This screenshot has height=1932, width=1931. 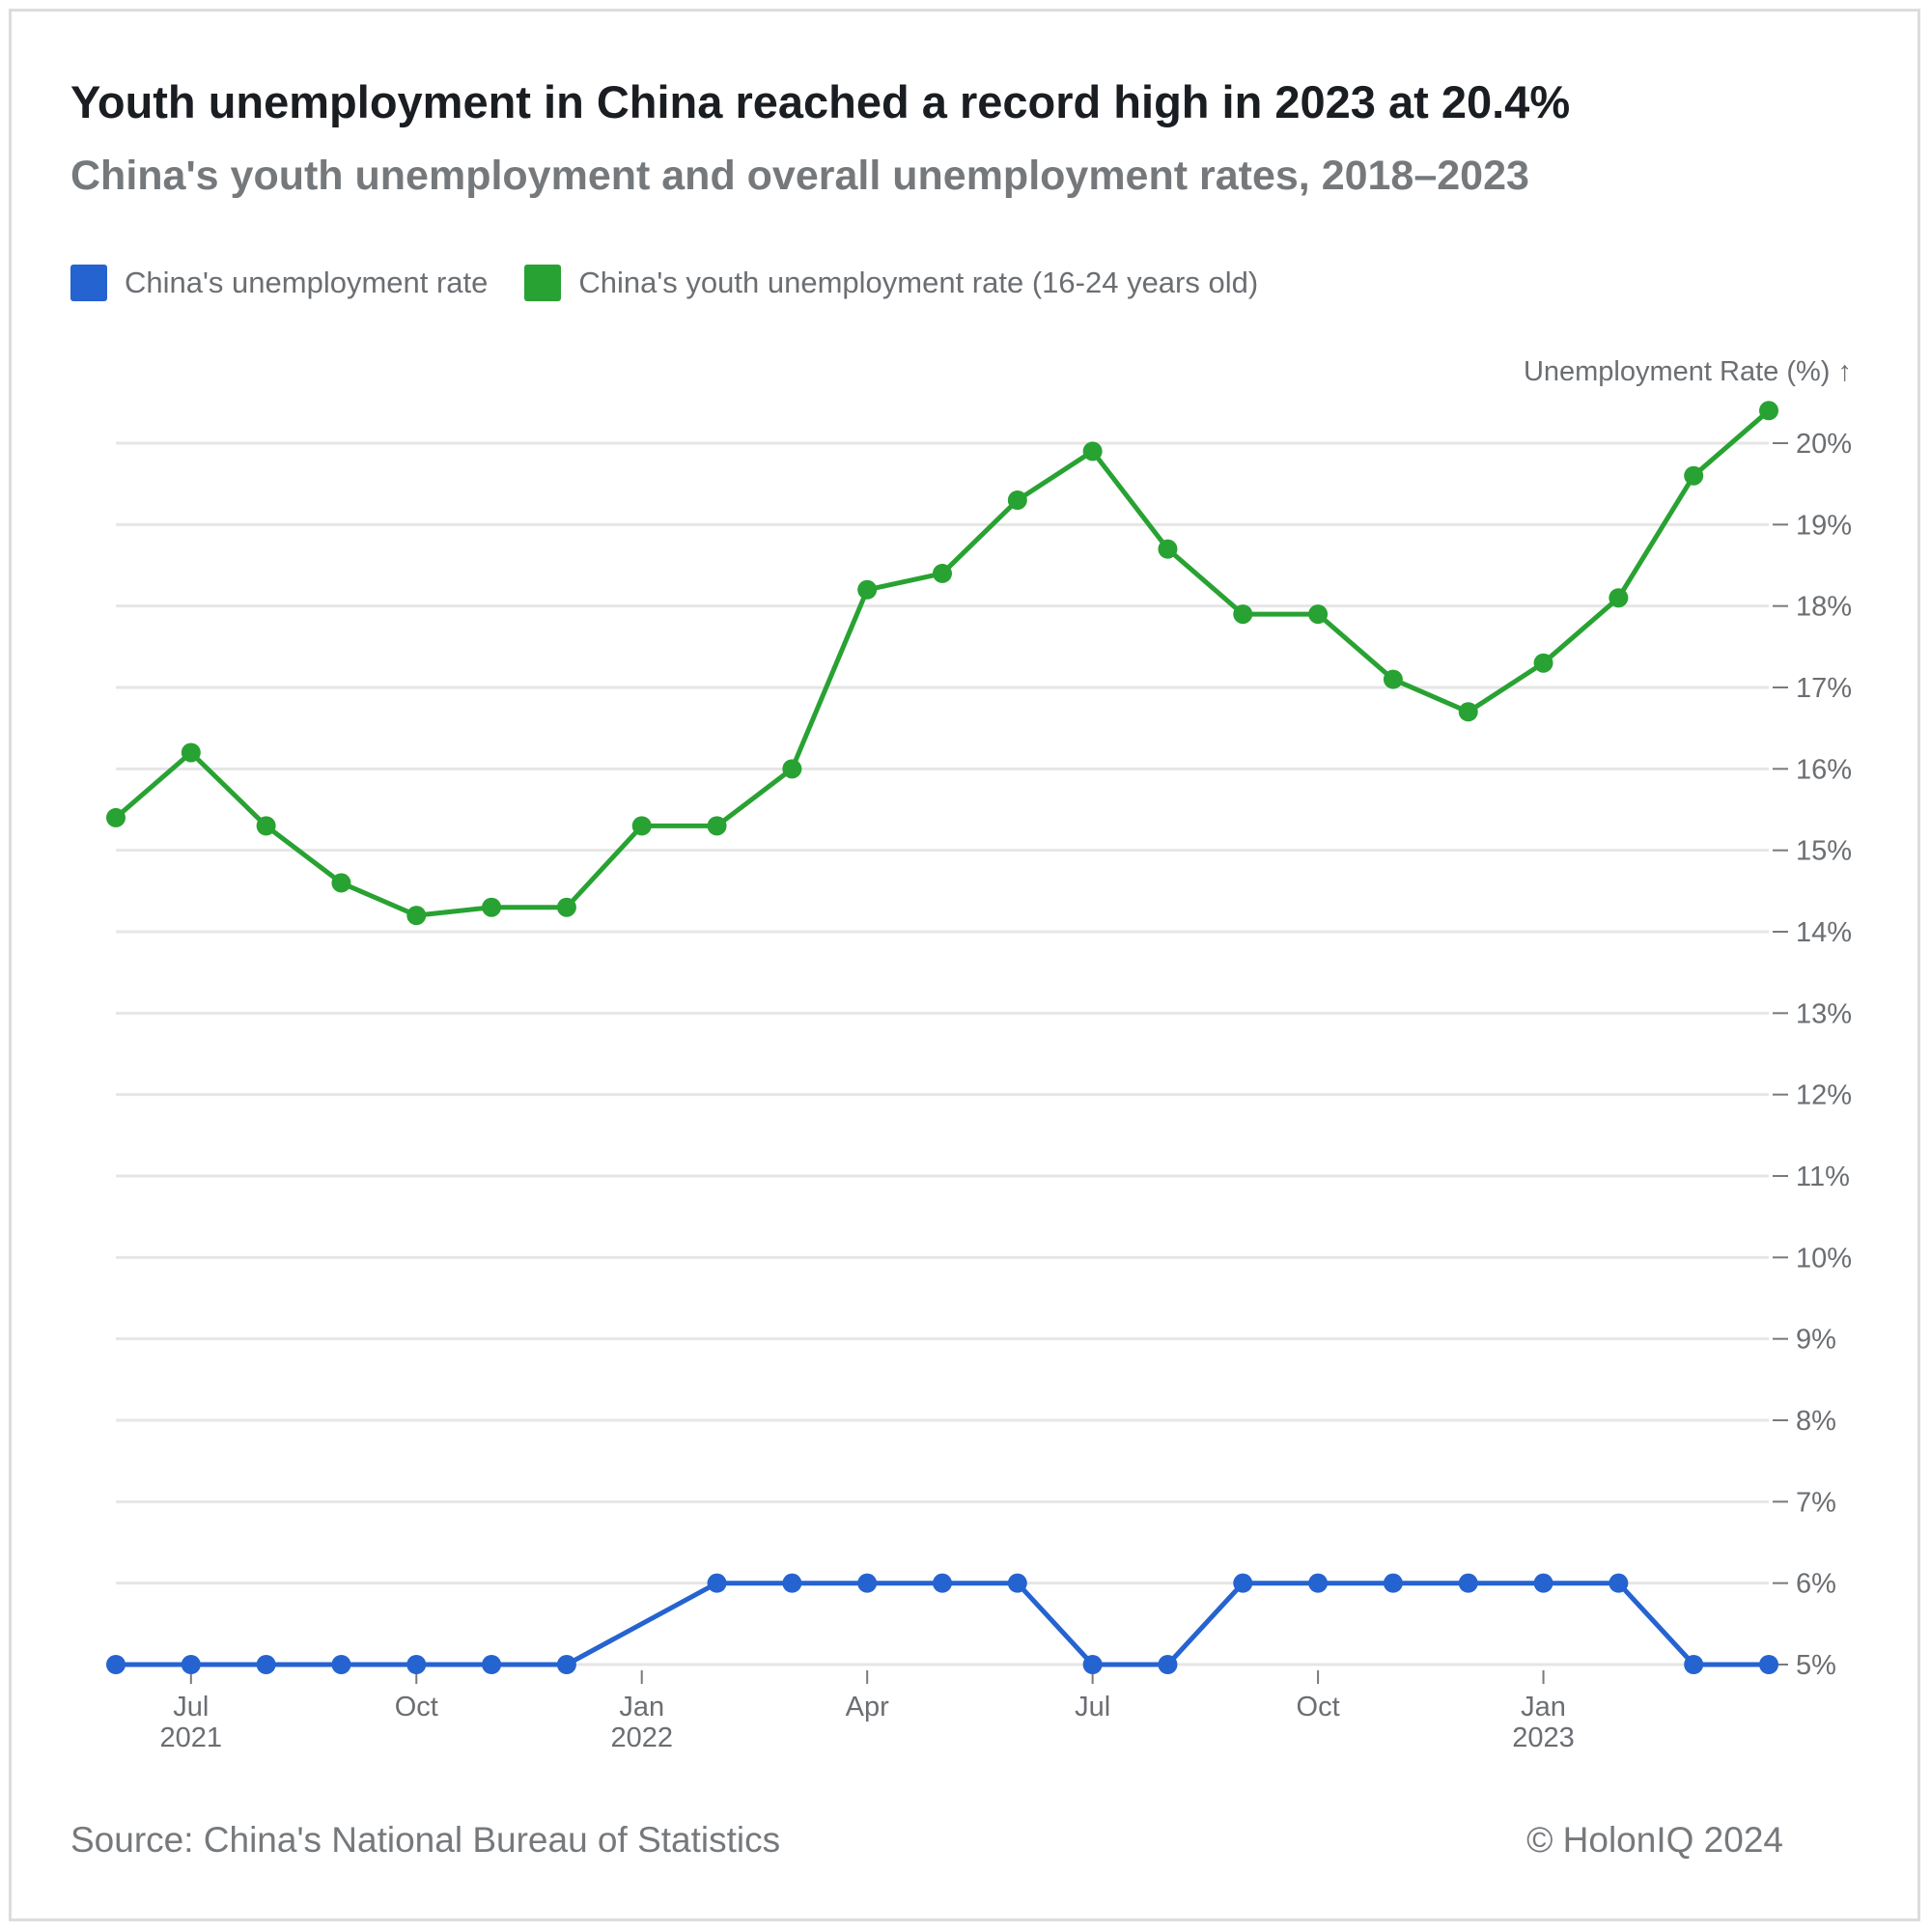 I want to click on y-tick-label: 11%, so click(x=1823, y=1177).